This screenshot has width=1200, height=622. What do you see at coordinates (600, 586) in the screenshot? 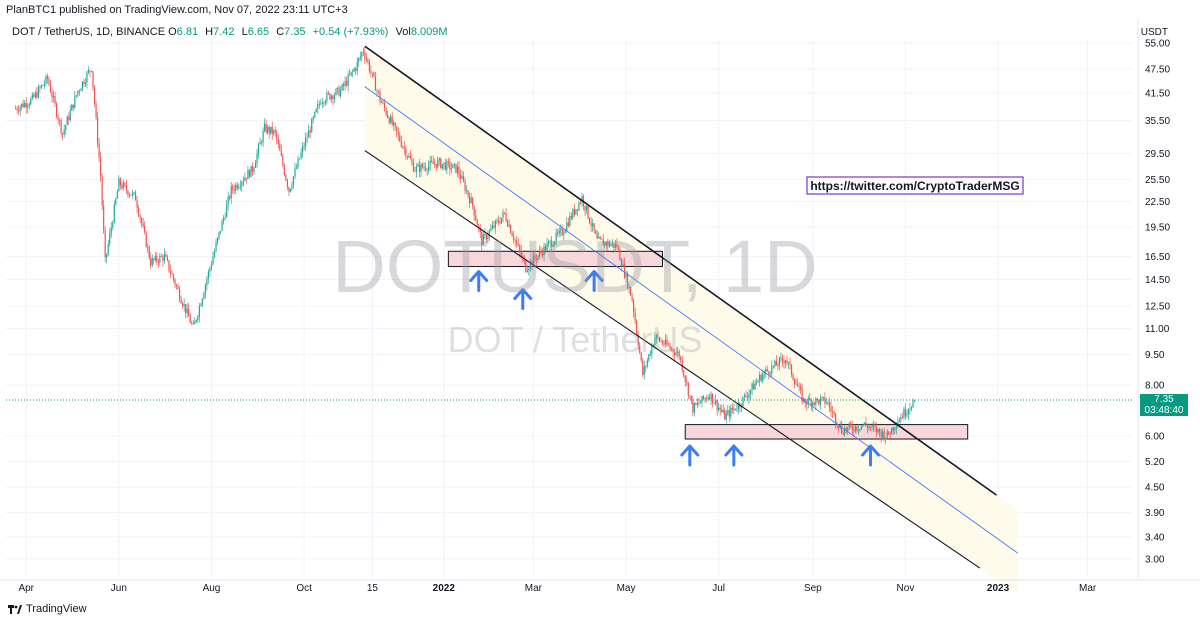
I see `time-axis: Apr Jun Aug Oct 15 2022 Mar May Jul Sep Nov 2023 Mar` at bounding box center [600, 586].